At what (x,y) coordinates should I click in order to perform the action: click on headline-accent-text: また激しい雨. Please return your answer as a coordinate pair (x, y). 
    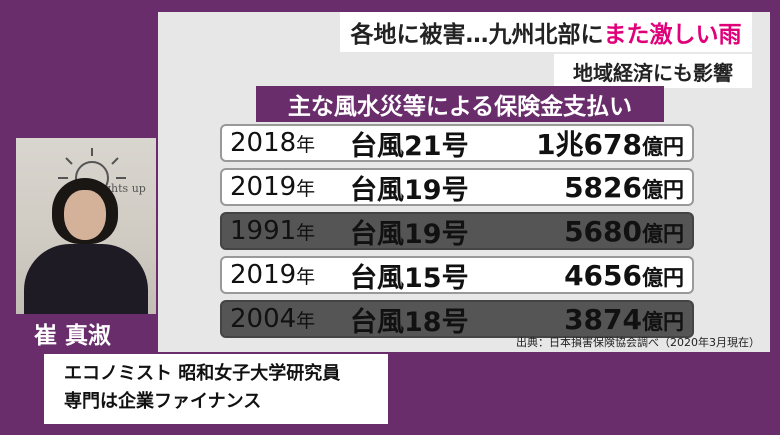
    Looking at the image, I should click on (672, 35).